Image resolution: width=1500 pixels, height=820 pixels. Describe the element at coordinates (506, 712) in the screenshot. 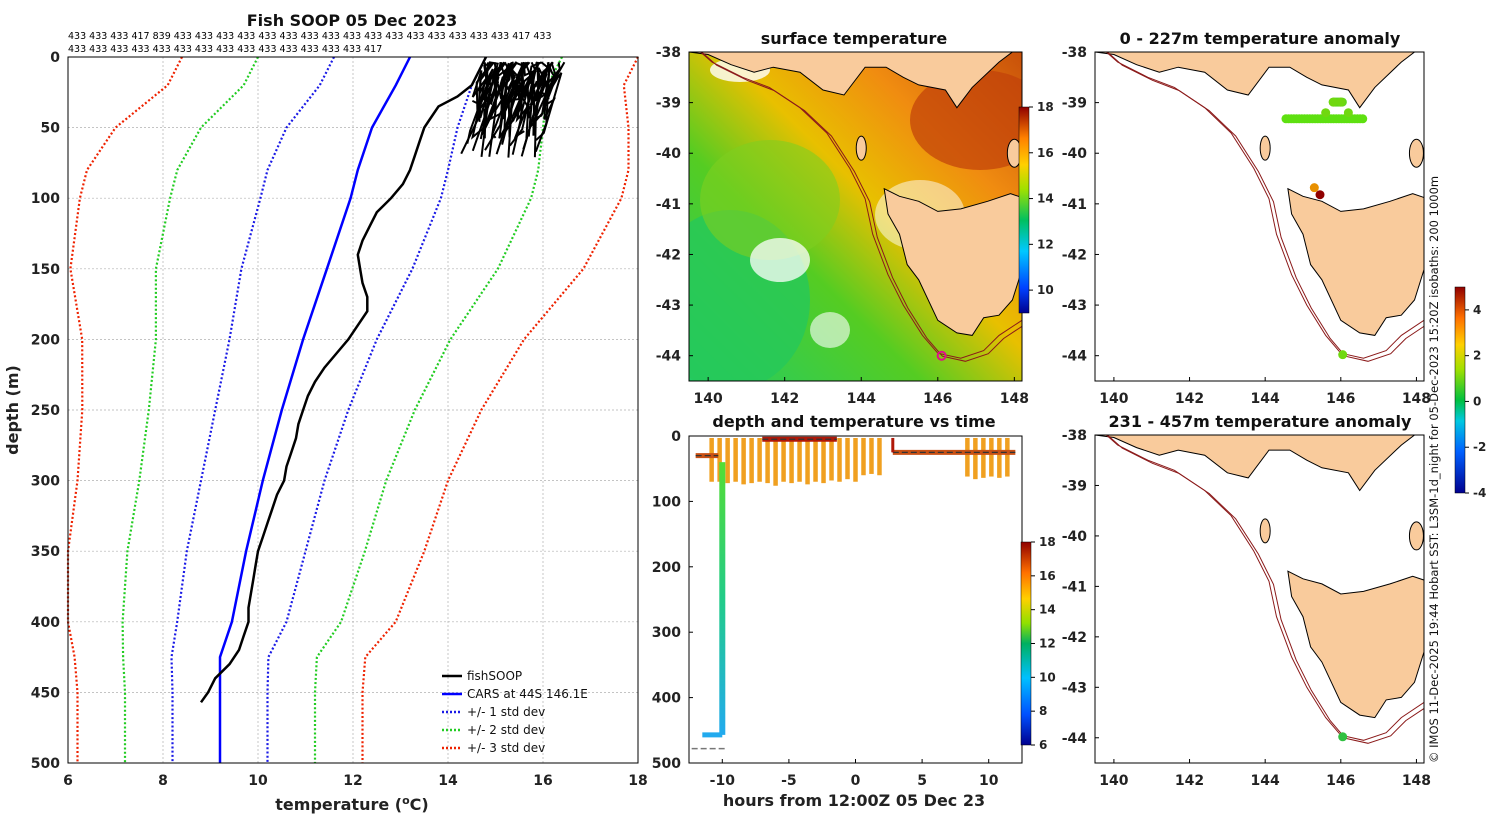

I see `legend-std1: +/- 1 std dev` at that location.